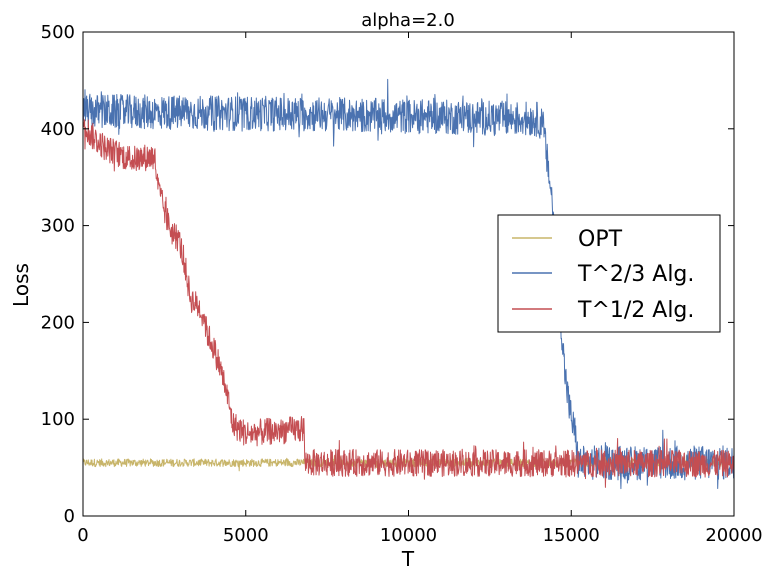  Describe the element at coordinates (733, 535) in the screenshot. I see `x-tick-label: 20000` at that location.